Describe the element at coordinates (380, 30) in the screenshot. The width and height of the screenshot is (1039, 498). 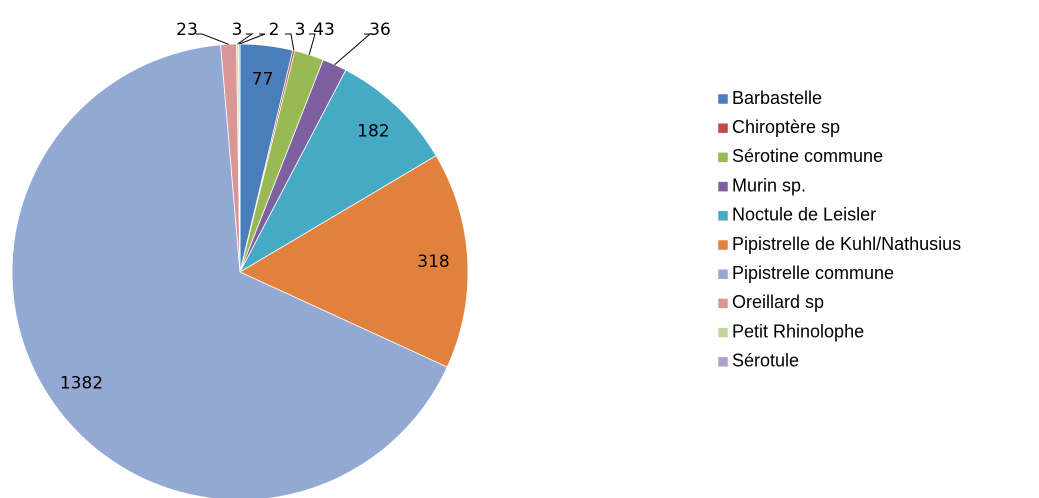
I see `data-label: 36` at that location.